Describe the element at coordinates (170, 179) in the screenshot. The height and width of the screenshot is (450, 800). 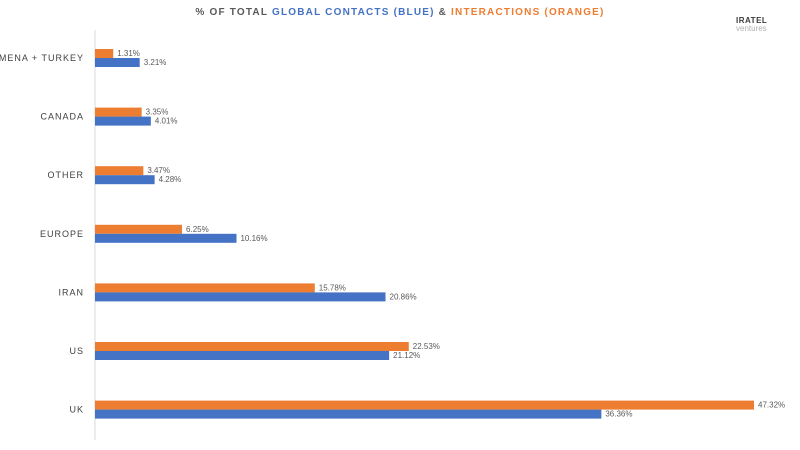
I see `data-label-contacts: 4.28%` at that location.